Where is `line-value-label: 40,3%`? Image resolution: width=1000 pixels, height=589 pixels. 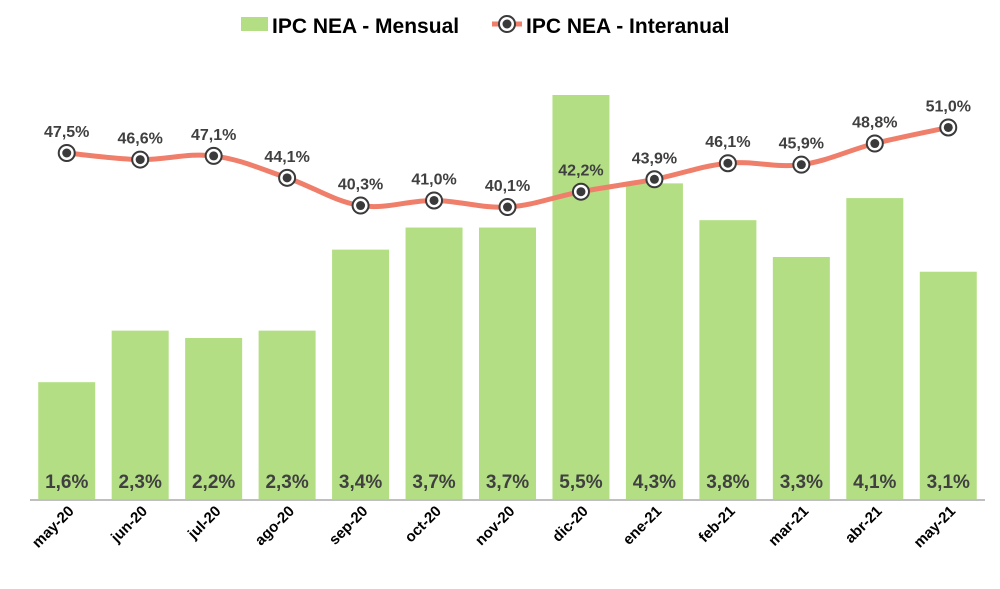
line-value-label: 40,3% is located at coordinates (360, 185).